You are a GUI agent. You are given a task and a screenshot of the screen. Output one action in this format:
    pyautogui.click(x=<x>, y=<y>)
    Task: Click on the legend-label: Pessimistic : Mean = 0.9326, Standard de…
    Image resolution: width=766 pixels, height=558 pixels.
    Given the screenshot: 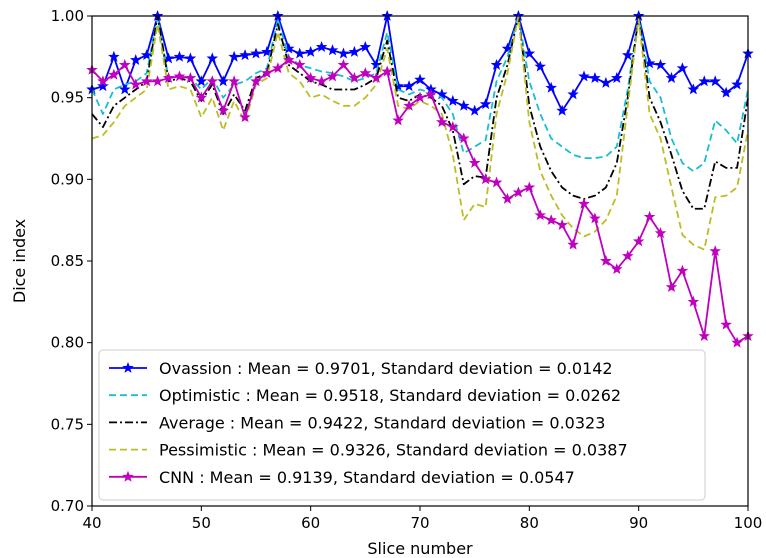 What is the action you would take?
    pyautogui.click(x=393, y=450)
    